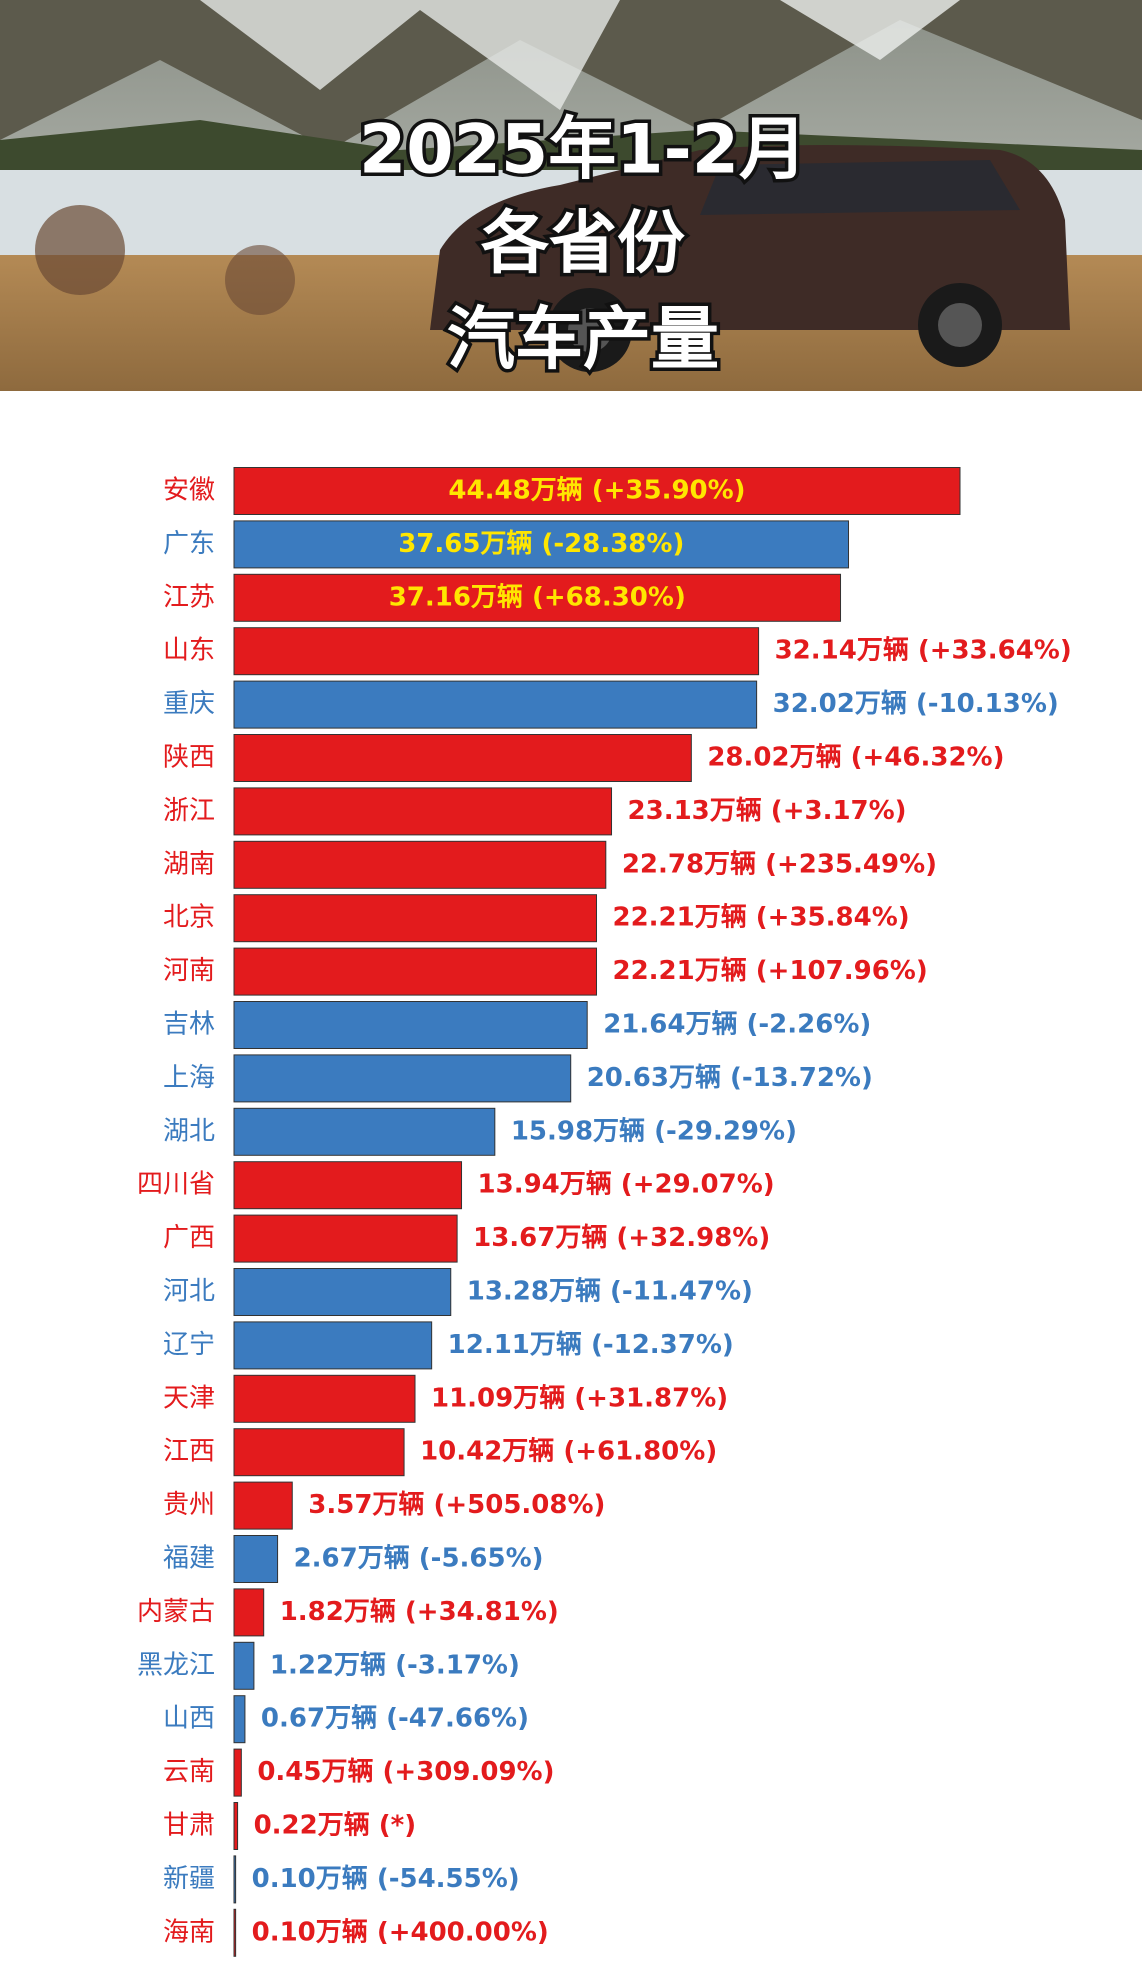  What do you see at coordinates (176, 1612) in the screenshot?
I see `category-label: 内蒙古` at bounding box center [176, 1612].